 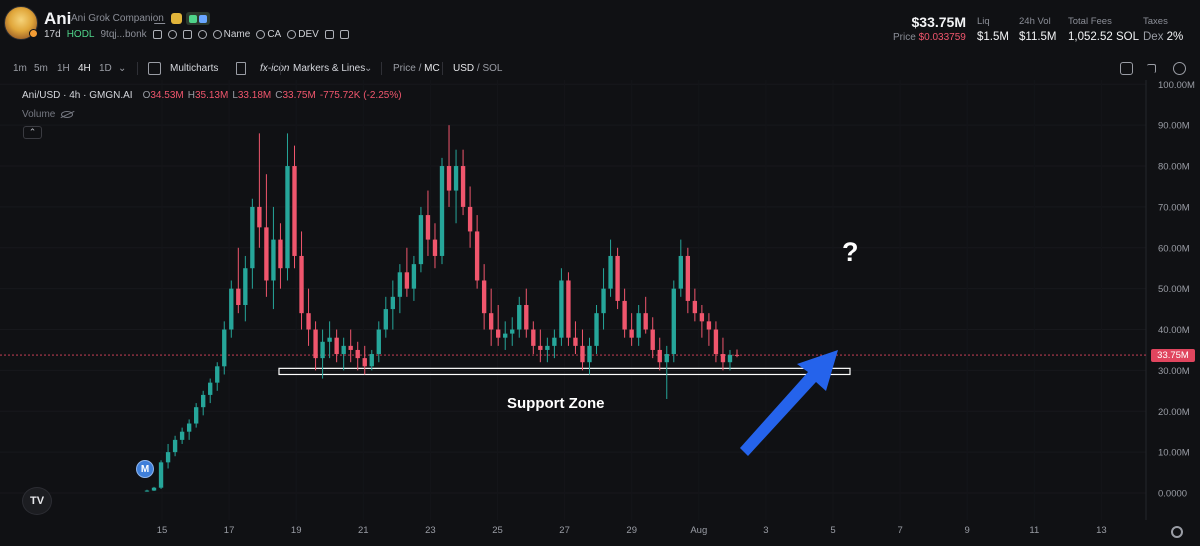 I want to click on x-tick-label: 21, so click(x=363, y=530).